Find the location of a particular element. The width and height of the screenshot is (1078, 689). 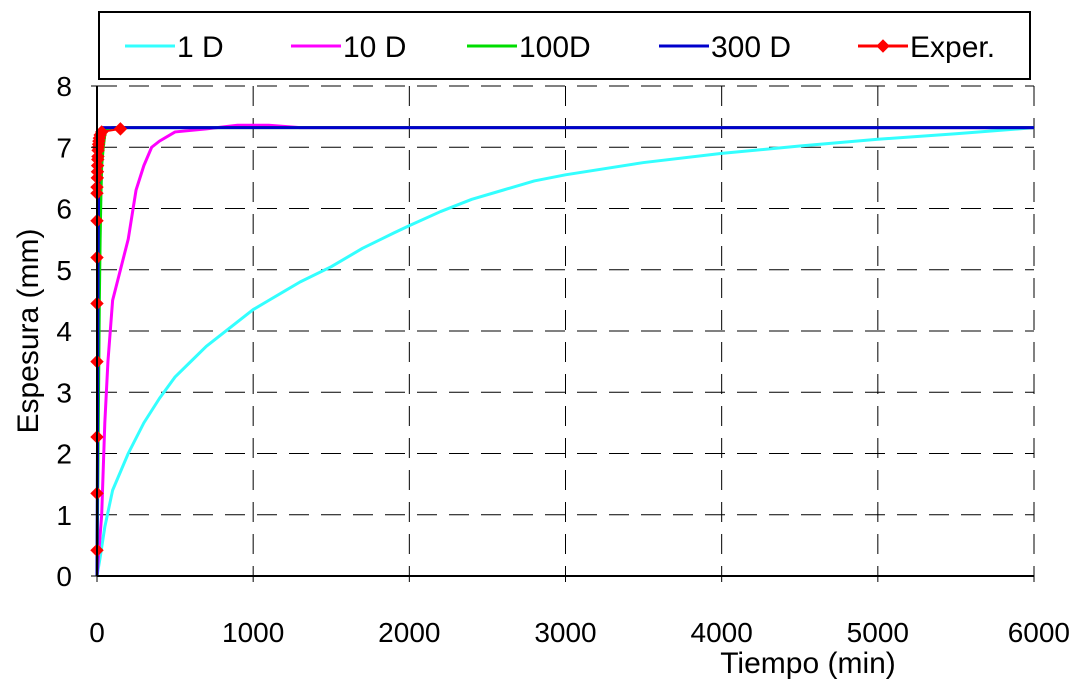

y-tick-label: 7 is located at coordinates (64, 147).